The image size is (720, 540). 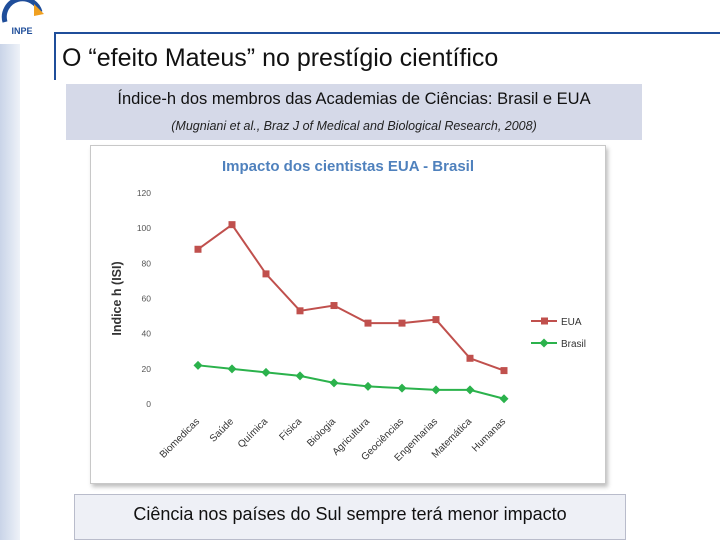 What do you see at coordinates (148, 404) in the screenshot?
I see `y-tick-label: 0` at bounding box center [148, 404].